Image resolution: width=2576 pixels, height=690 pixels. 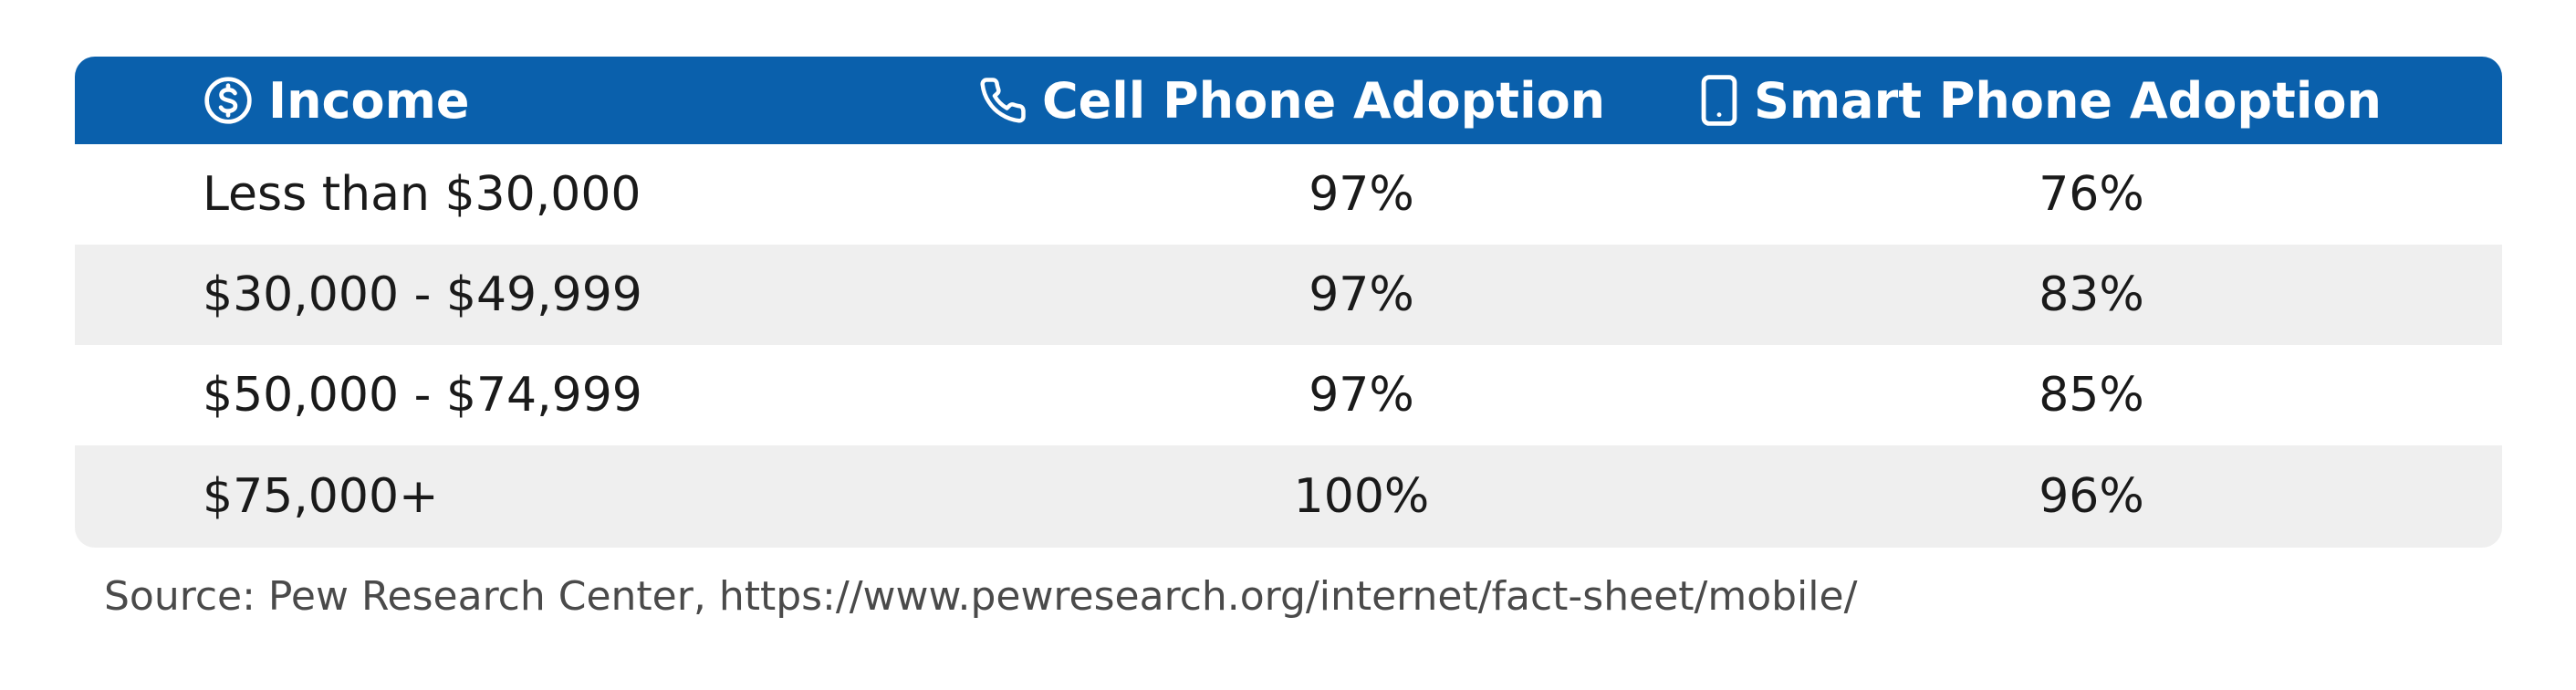 What do you see at coordinates (1288, 496) in the screenshot?
I see `table-row: $75,000+ 100% 96%` at bounding box center [1288, 496].